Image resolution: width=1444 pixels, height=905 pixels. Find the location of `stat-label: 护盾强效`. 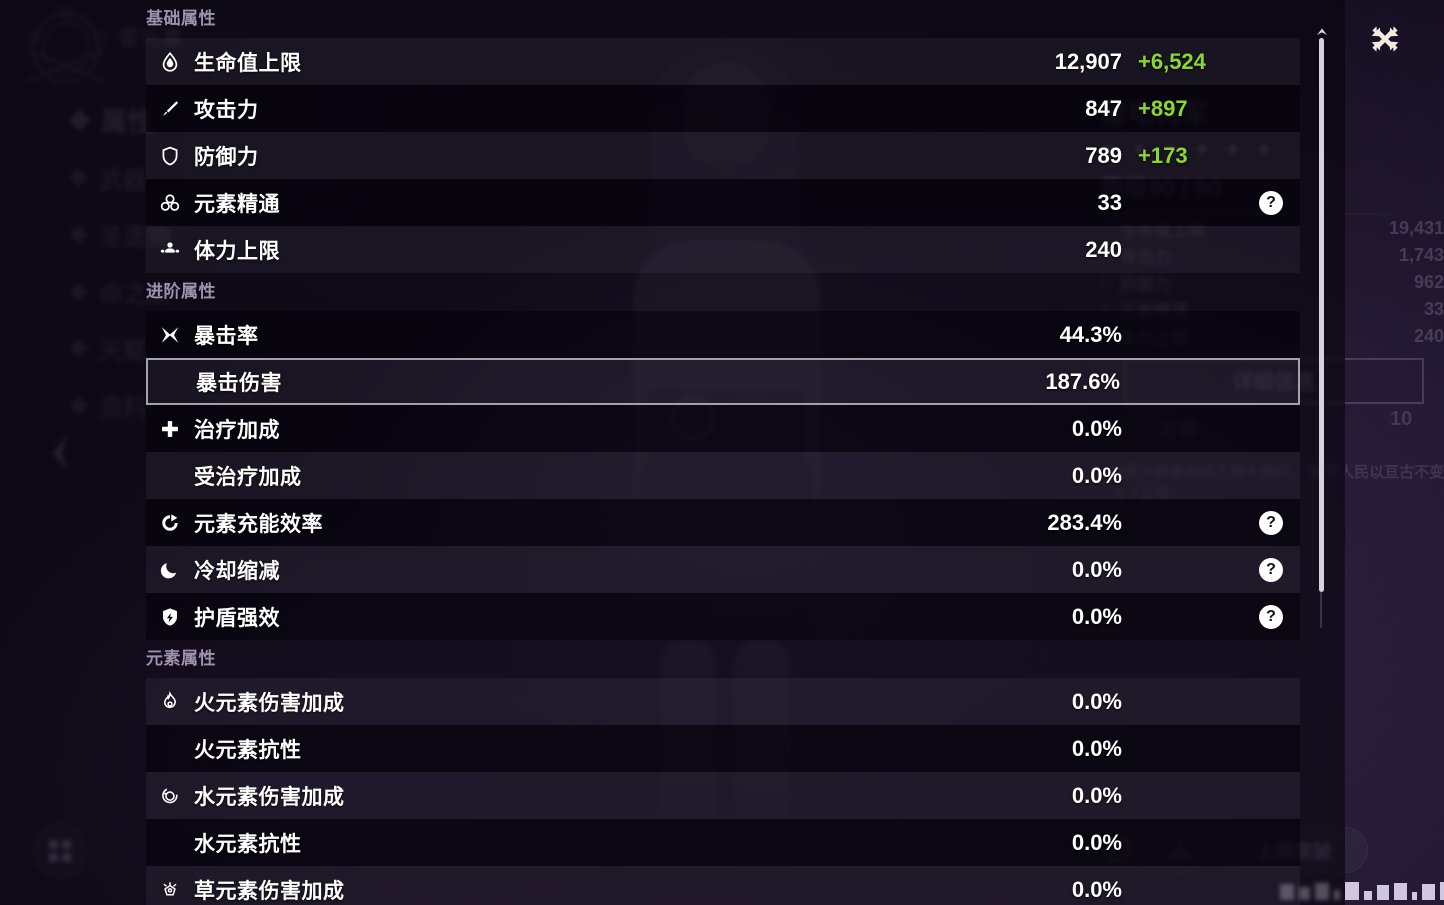

stat-label: 护盾强效 is located at coordinates (237, 618).